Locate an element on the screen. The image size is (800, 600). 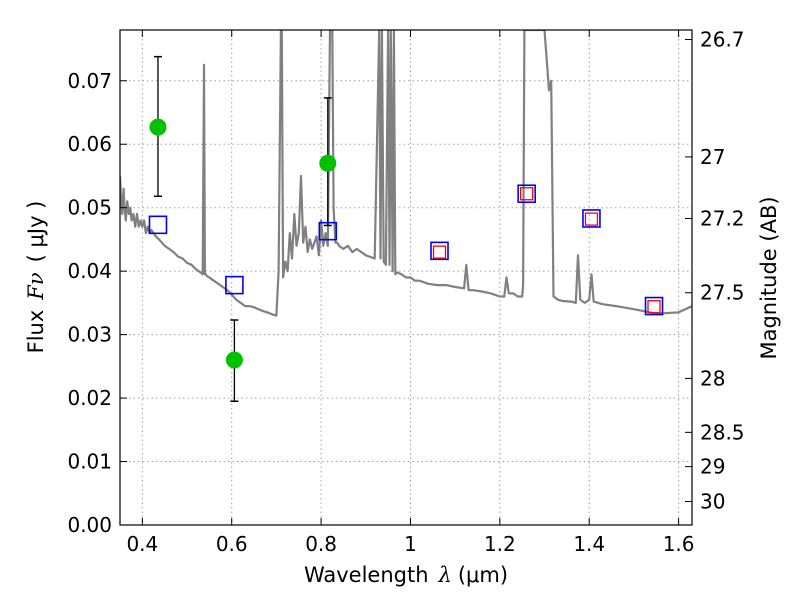
magnitude-tick-label: 29 is located at coordinates (712, 467).